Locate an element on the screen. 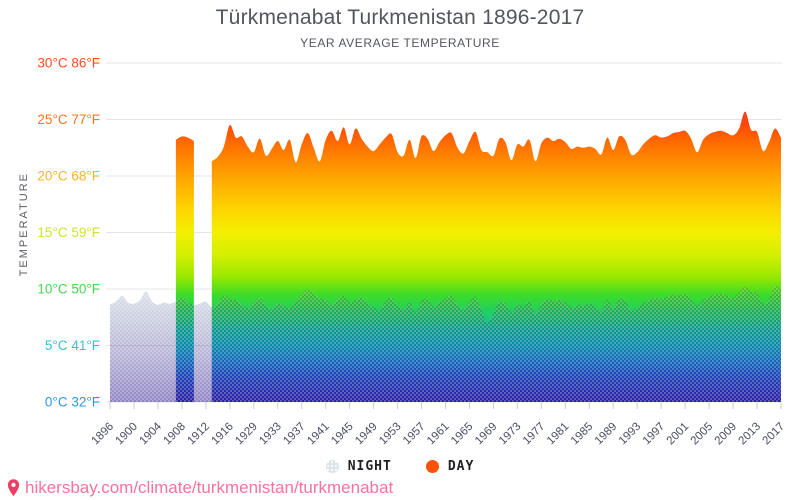  x-axis-label: 1900 is located at coordinates (127, 434).